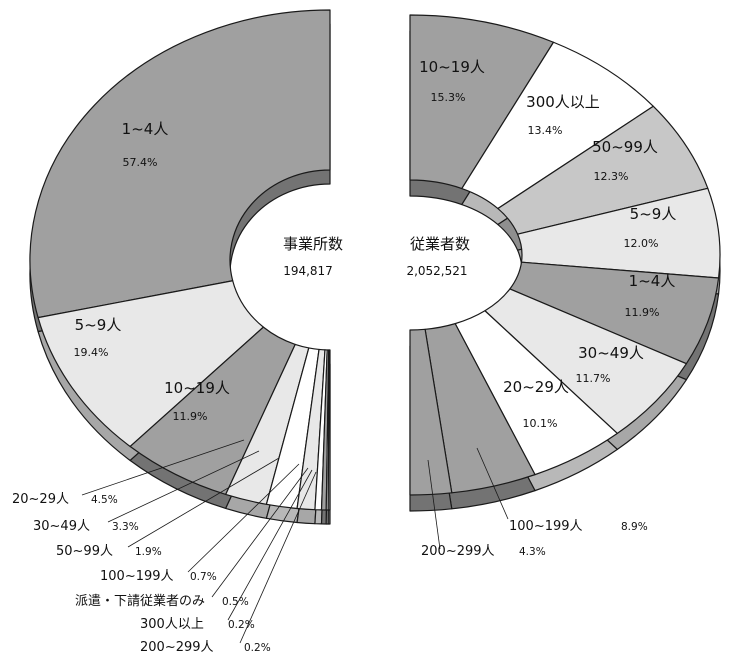  What do you see at coordinates (536, 387) in the screenshot?
I see `right-label-20-29: 20~29人` at bounding box center [536, 387].